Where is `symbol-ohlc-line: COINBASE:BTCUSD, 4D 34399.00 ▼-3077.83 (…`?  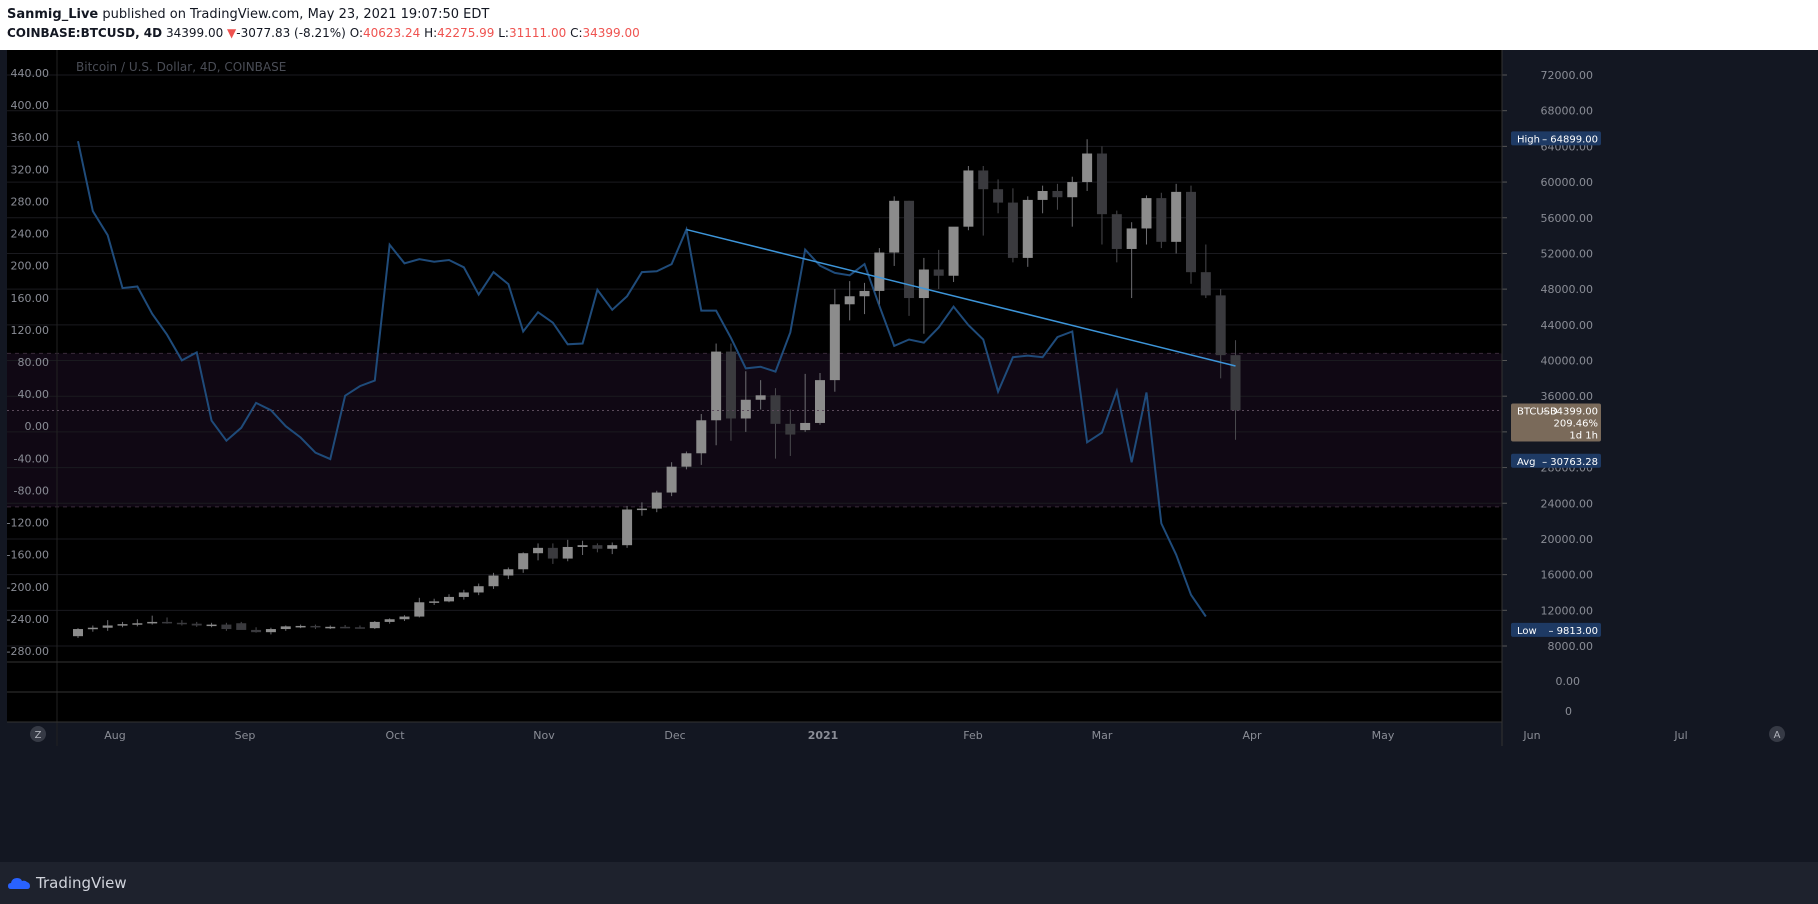 symbol-ohlc-line: COINBASE:BTCUSD, 4D 34399.00 ▼-3077.83 (… is located at coordinates (323, 33).